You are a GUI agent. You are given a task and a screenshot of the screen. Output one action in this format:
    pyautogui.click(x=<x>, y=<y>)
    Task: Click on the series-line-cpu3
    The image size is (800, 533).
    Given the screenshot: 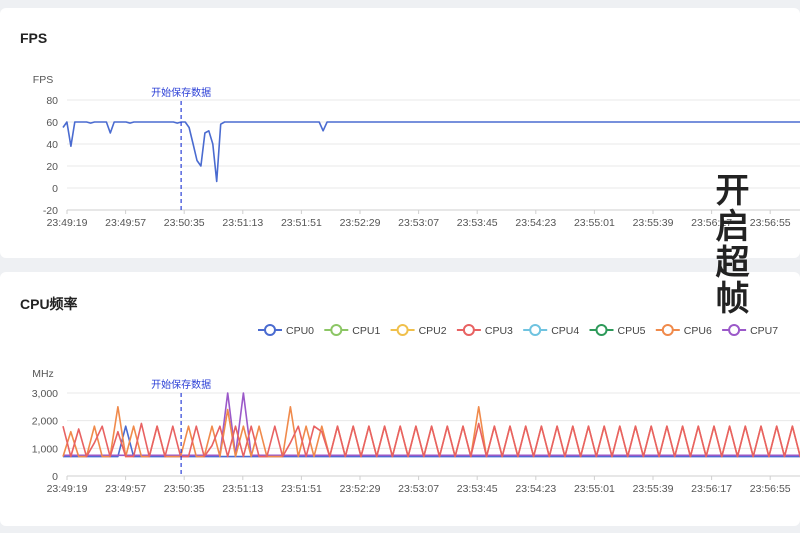 What is the action you would take?
    pyautogui.click(x=431, y=440)
    